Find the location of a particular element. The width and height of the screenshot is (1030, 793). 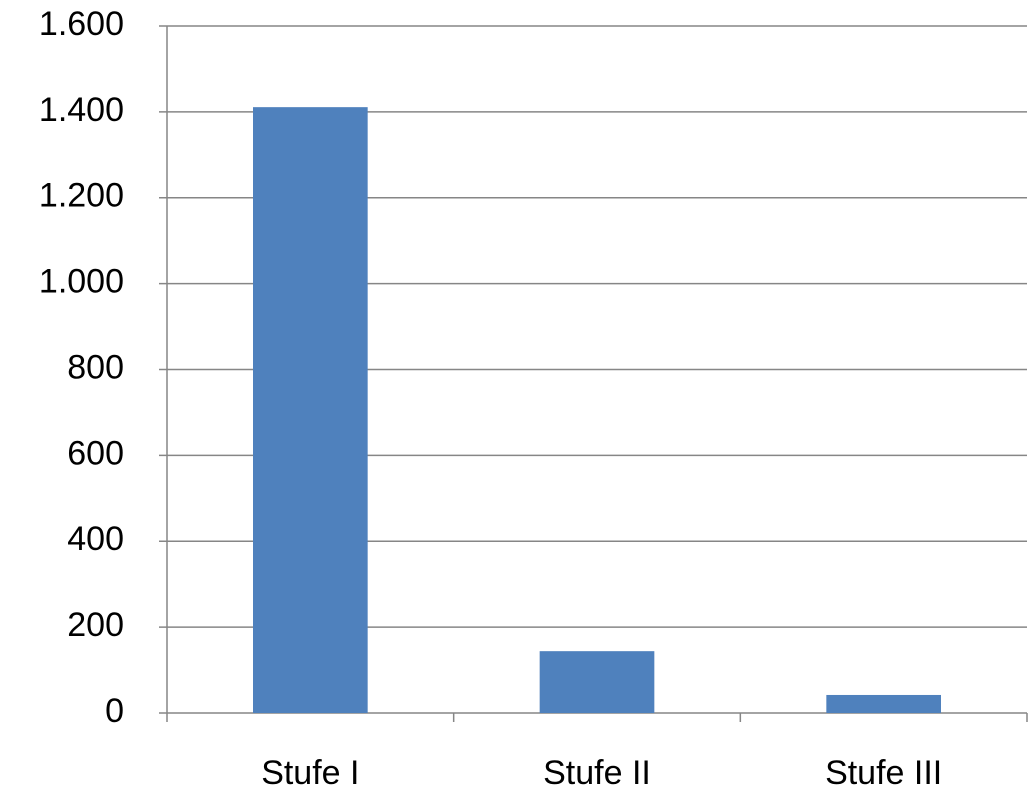

y-tick-label: 1.000 is located at coordinates (81, 282).